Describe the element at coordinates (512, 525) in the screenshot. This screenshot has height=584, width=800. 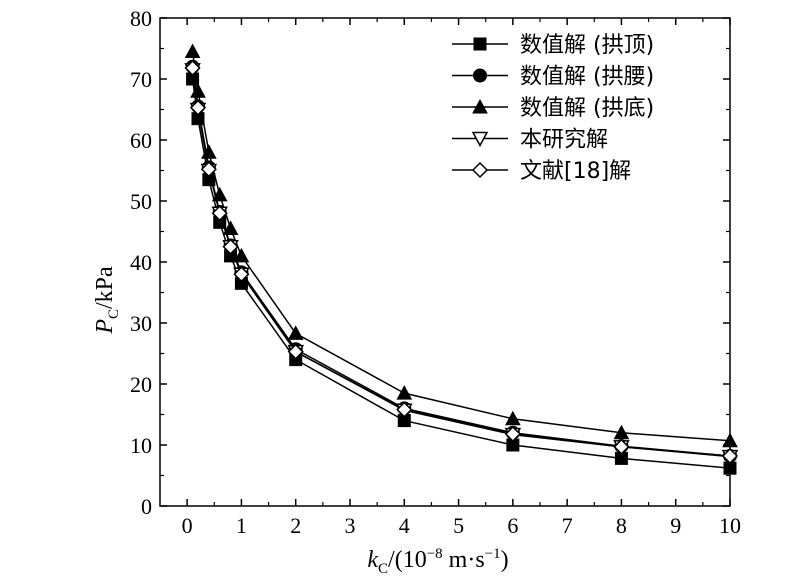
I see `x-tick-label: 6` at that location.